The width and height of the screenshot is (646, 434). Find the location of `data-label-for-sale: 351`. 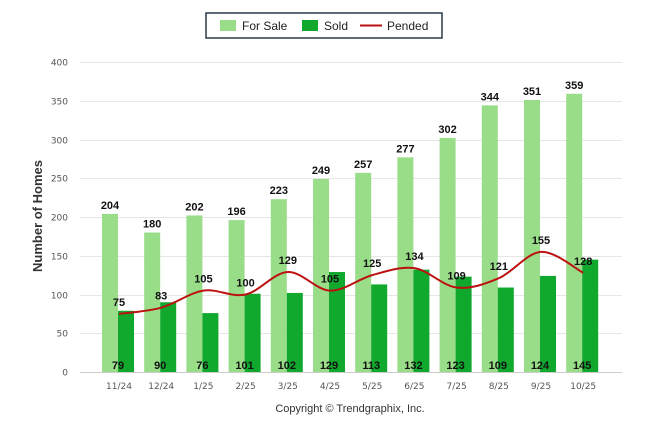

data-label-for-sale: 351 is located at coordinates (532, 92).